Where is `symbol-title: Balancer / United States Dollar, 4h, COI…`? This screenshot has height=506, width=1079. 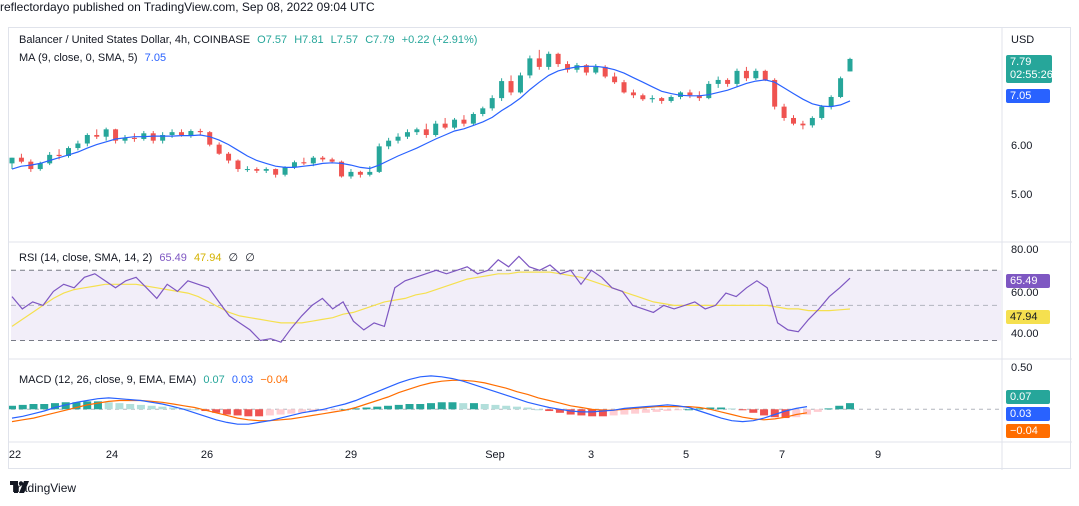 symbol-title: Balancer / United States Dollar, 4h, COI… is located at coordinates (135, 40).